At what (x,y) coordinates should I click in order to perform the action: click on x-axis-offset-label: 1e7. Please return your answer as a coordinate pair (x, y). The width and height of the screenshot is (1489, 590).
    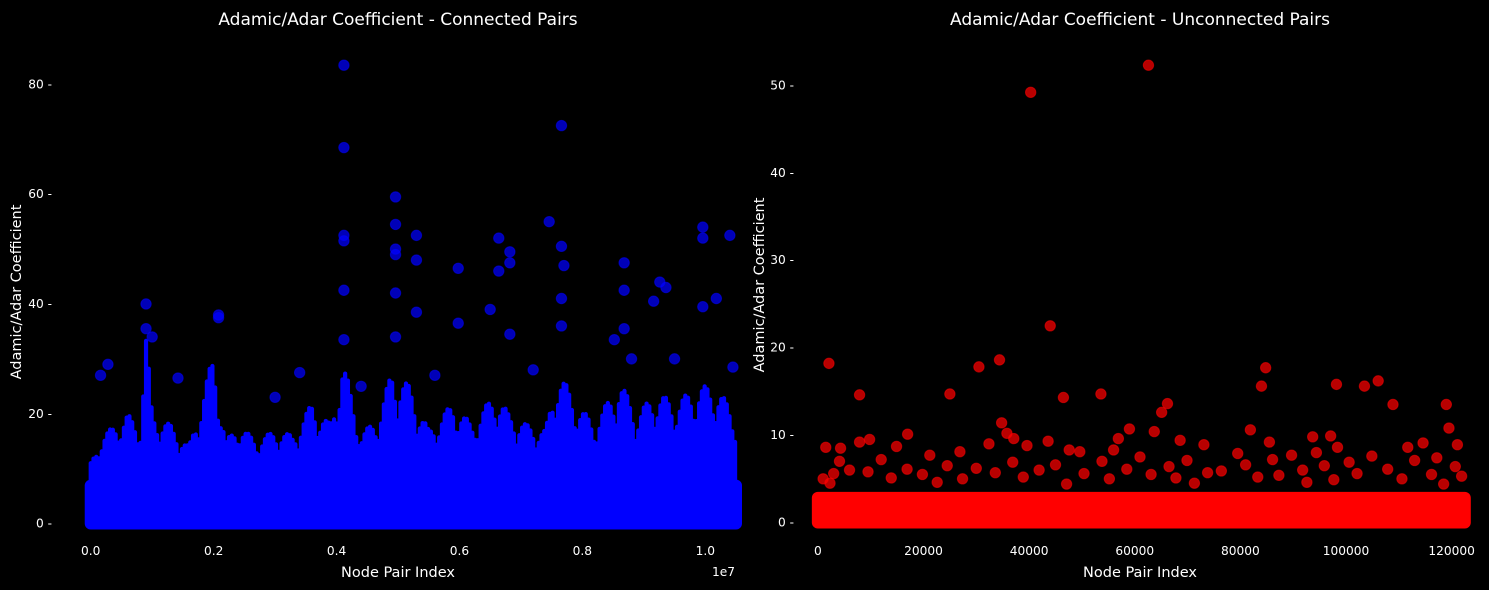
    Looking at the image, I should click on (723, 572).